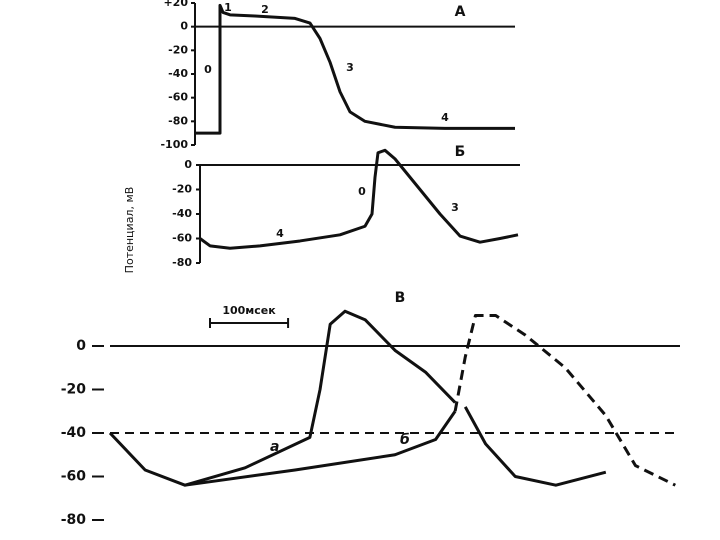 The height and width of the screenshot is (540, 720). What do you see at coordinates (265, 9) in the screenshot?
I see `phase-label: 2` at bounding box center [265, 9].